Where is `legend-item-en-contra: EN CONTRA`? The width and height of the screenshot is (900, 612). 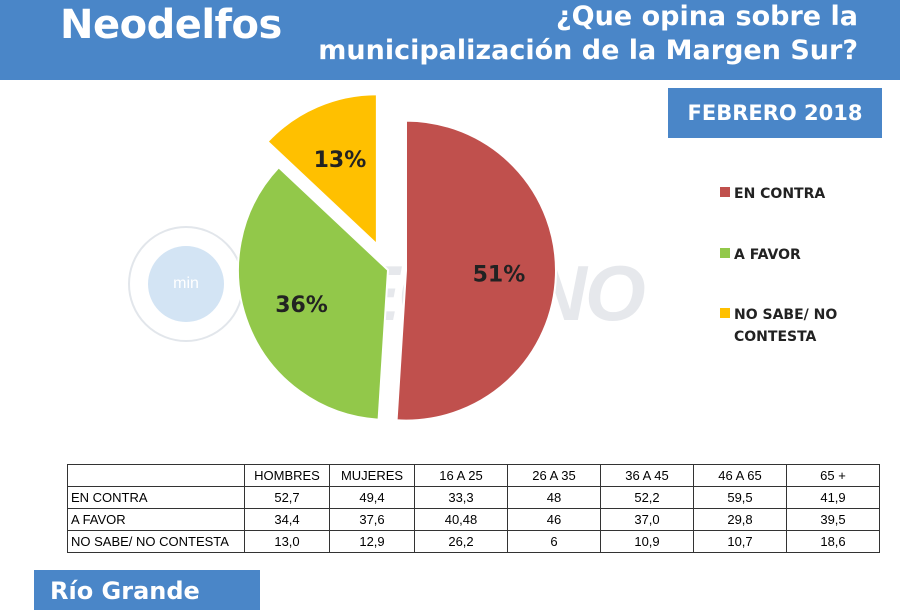
legend-item-en-contra: EN CONTRA is located at coordinates (802, 194).